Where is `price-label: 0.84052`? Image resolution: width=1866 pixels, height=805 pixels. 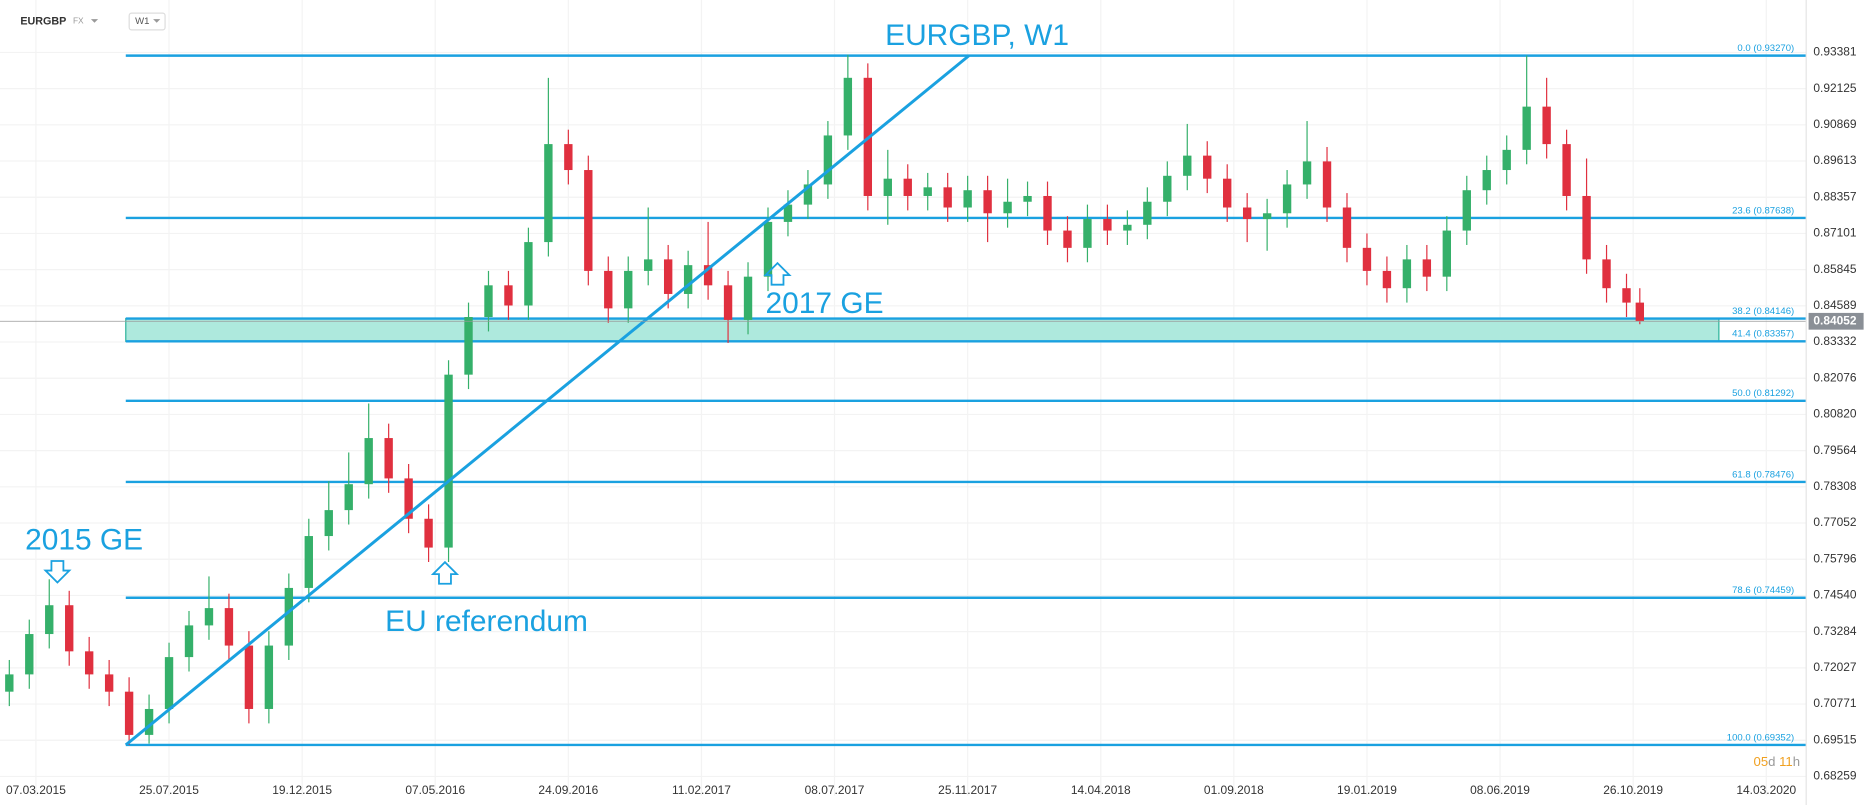
price-label: 0.84052 is located at coordinates (1835, 320).